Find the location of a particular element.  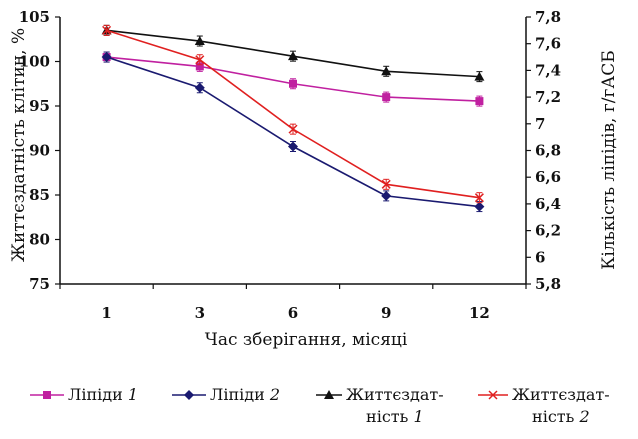

legend-item-viability-2: Життєздат-ність 2 is located at coordinates (544, 406).